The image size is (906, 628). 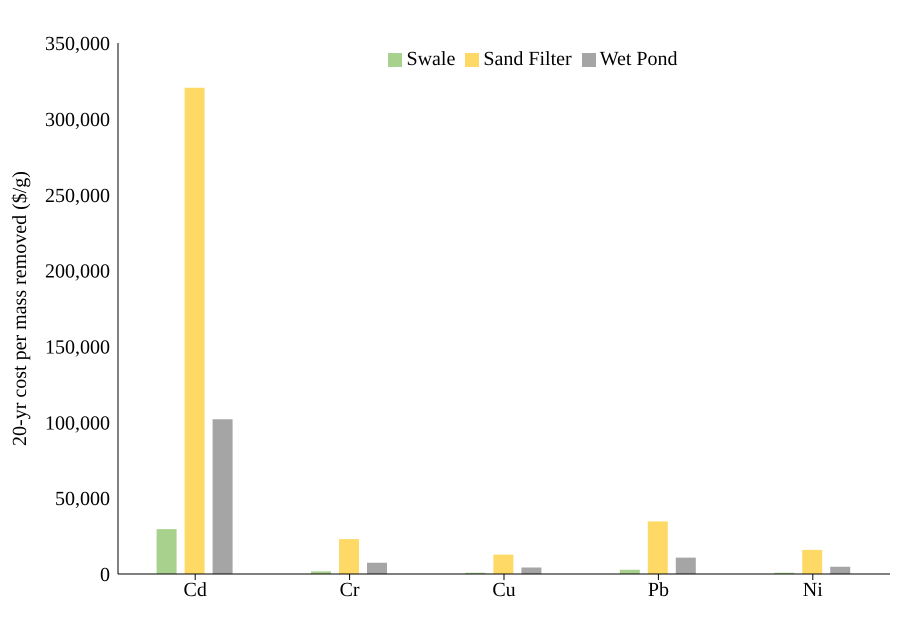 What do you see at coordinates (504, 590) in the screenshot?
I see `x-tick-label: Cu` at bounding box center [504, 590].